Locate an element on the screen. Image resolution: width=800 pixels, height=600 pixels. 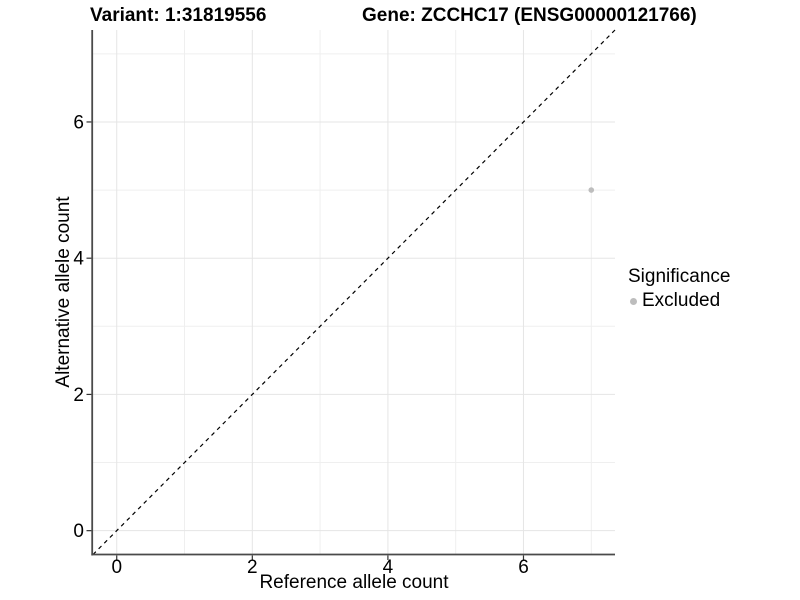
plot-title-variant: Variant: 1:31819556 is located at coordinates (178, 15).